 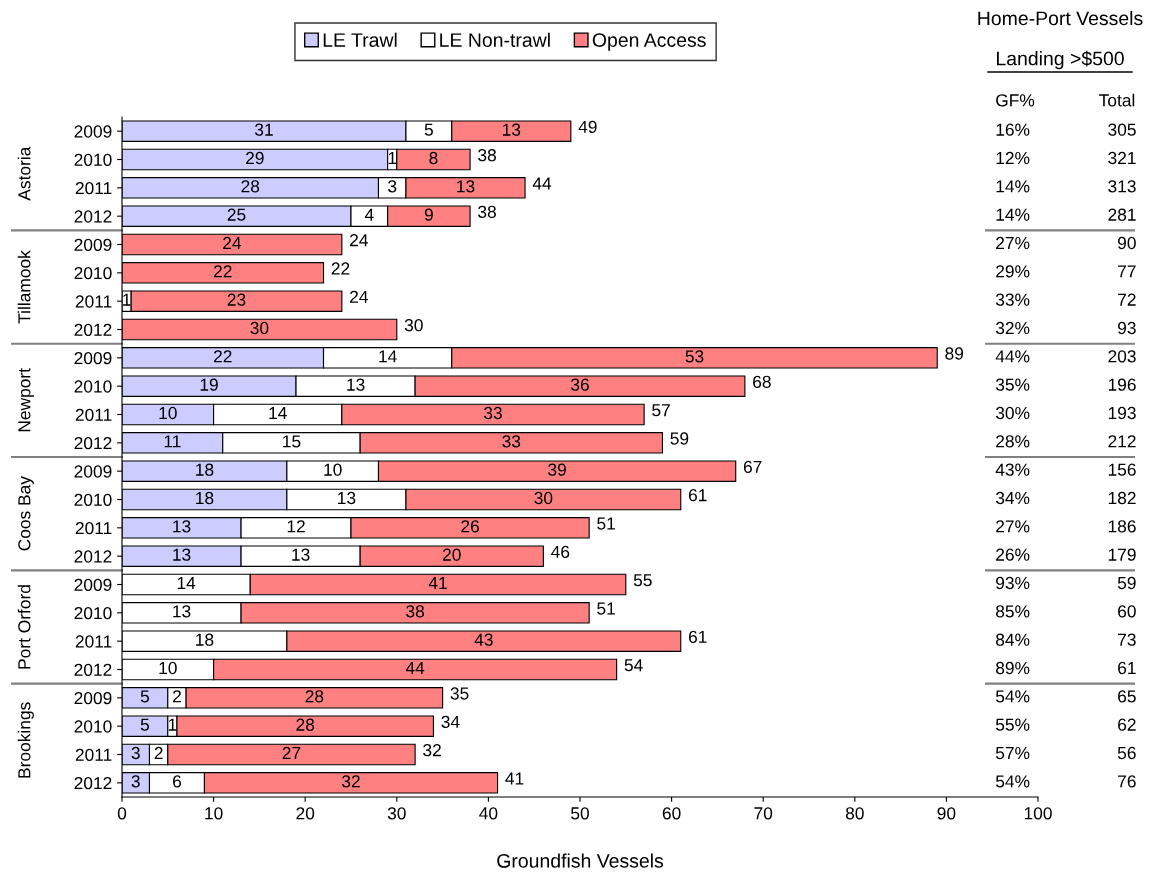 I want to click on data-label: 8, so click(x=433, y=158).